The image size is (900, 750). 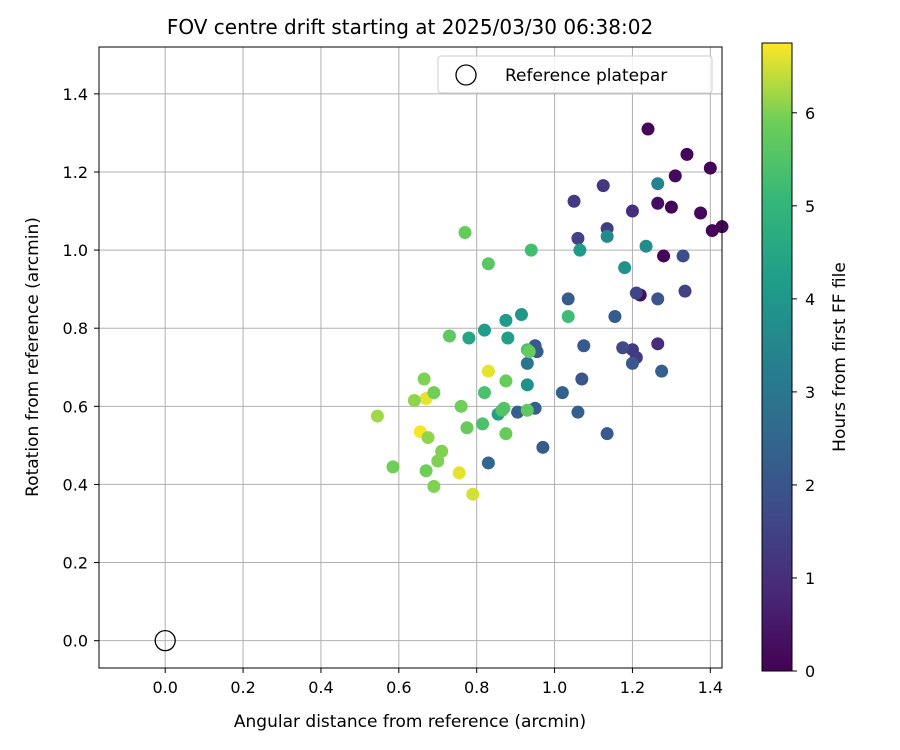 What do you see at coordinates (410, 722) in the screenshot?
I see `x-axis-label: Angular distance from reference (arcmin)` at bounding box center [410, 722].